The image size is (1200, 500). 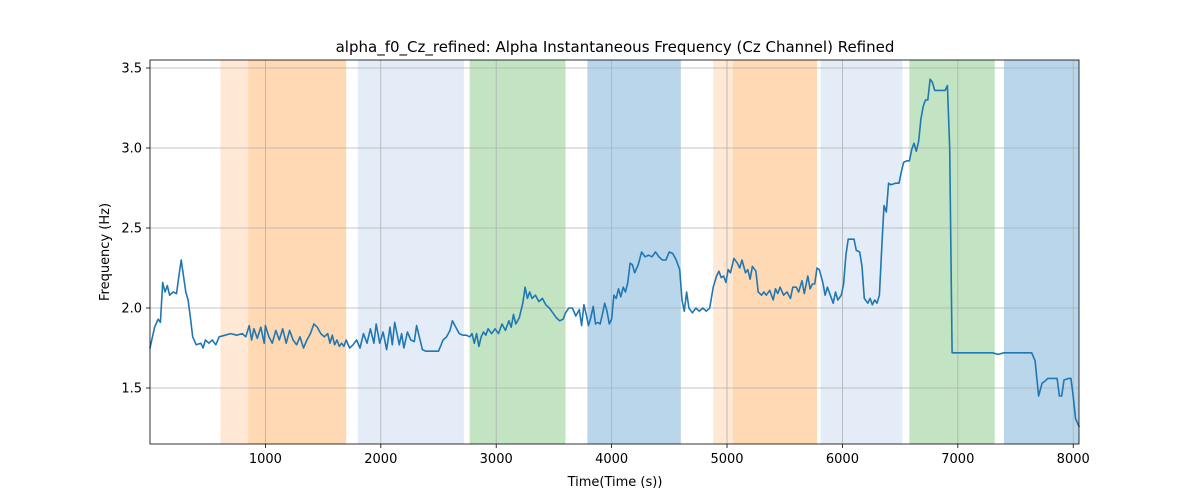 What do you see at coordinates (131, 69) in the screenshot?
I see `y-tick-label-4: 3.5` at bounding box center [131, 69].